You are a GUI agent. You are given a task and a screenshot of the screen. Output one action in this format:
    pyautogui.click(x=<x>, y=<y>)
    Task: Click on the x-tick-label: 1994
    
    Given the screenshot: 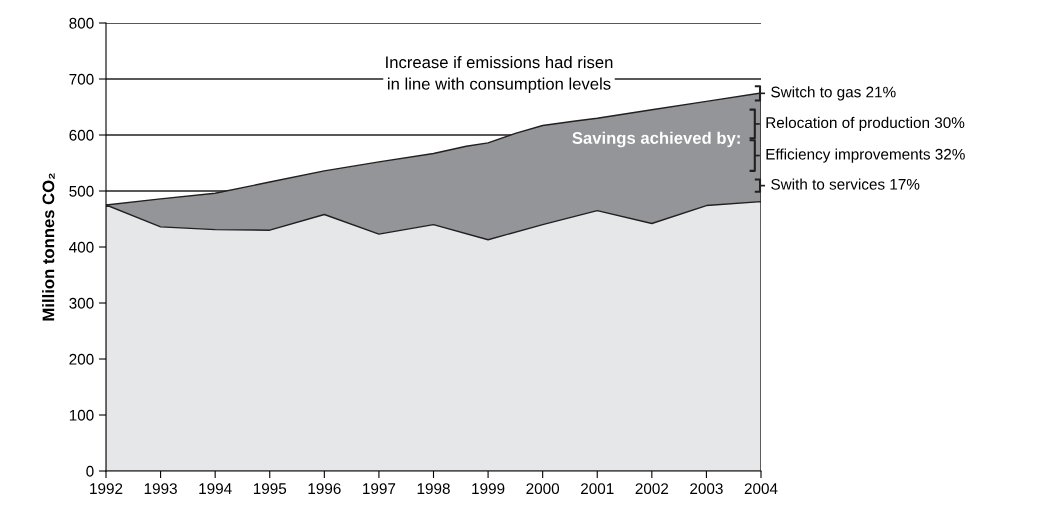 What is the action you would take?
    pyautogui.click(x=215, y=489)
    